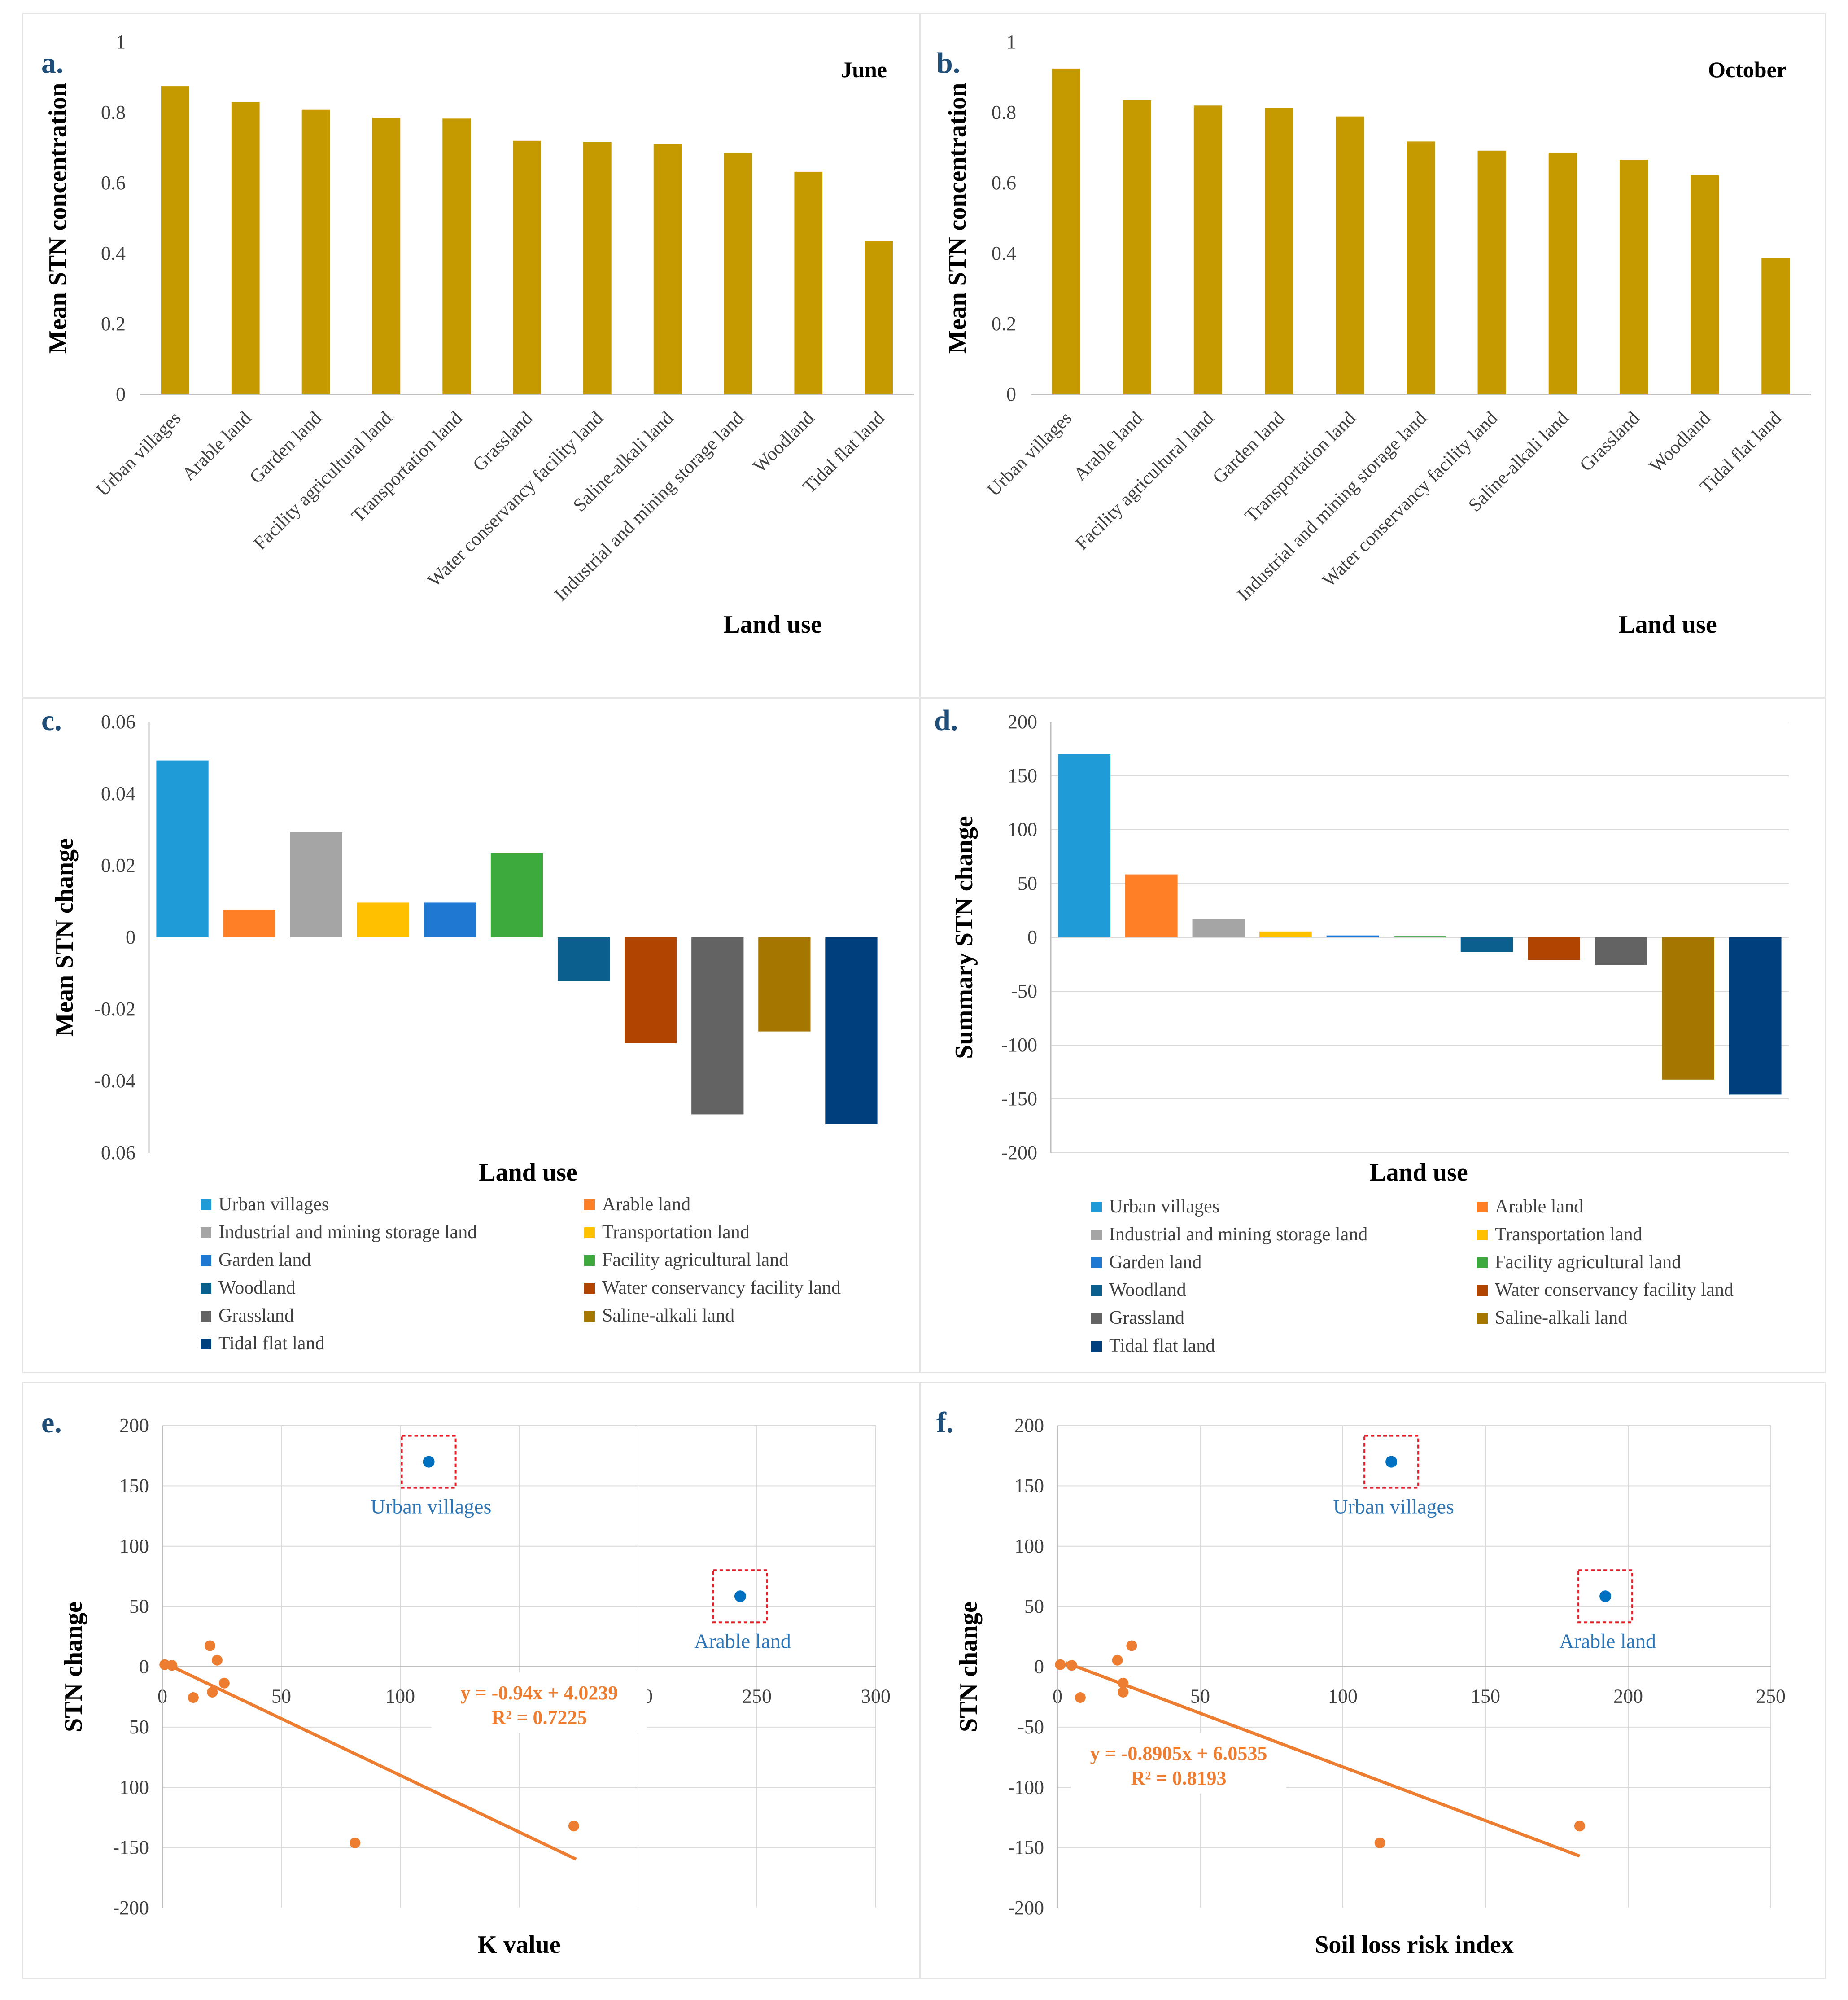 This screenshot has height=2000, width=1848. I want to click on panel-label: f., so click(944, 1422).